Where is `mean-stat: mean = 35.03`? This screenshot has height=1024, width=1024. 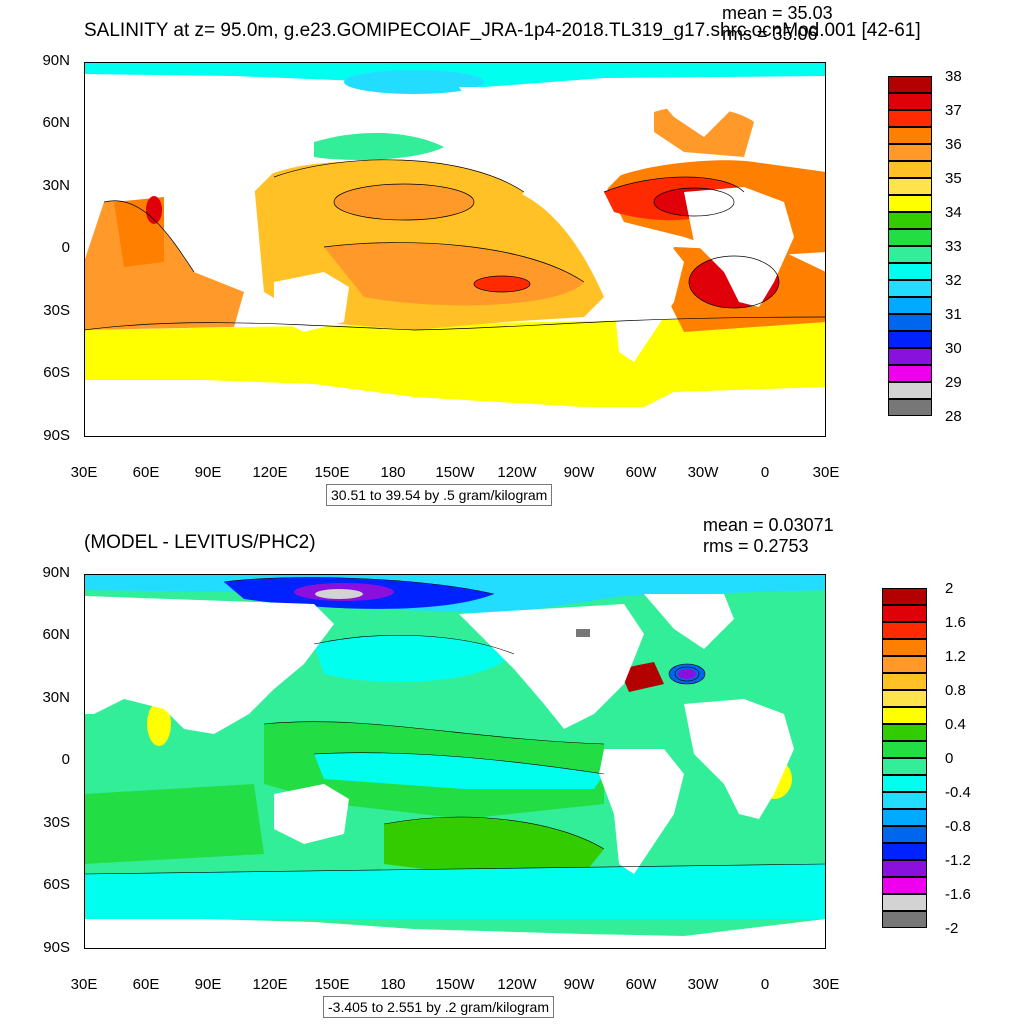
mean-stat: mean = 35.03 is located at coordinates (777, 13).